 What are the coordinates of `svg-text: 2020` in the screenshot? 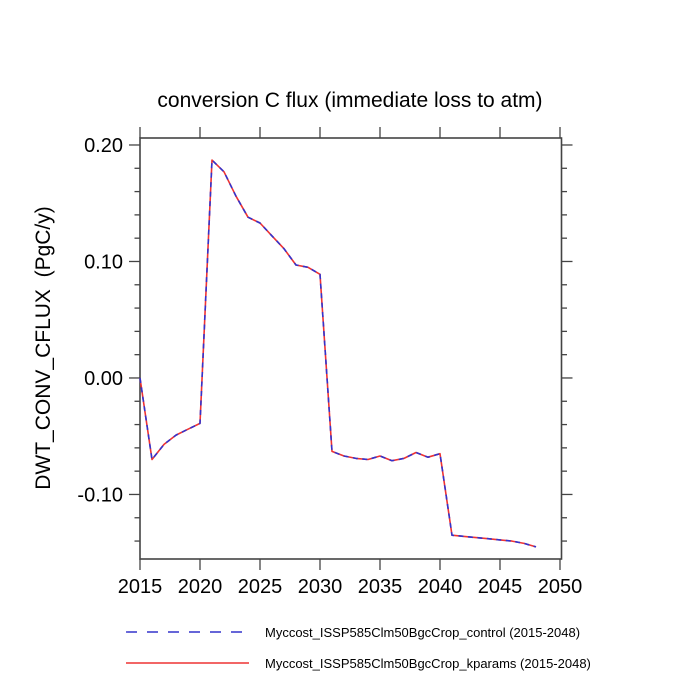 It's located at (200, 587).